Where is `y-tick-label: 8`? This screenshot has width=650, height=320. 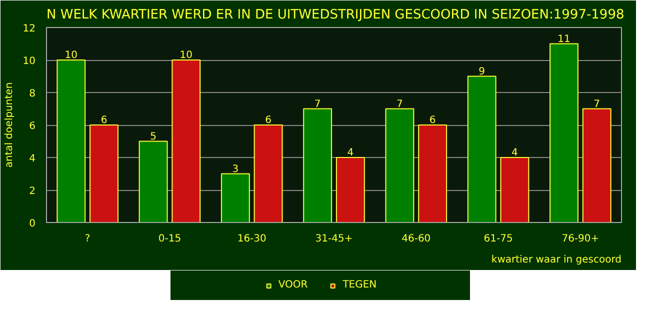 y-tick-label: 8 is located at coordinates (32, 94).